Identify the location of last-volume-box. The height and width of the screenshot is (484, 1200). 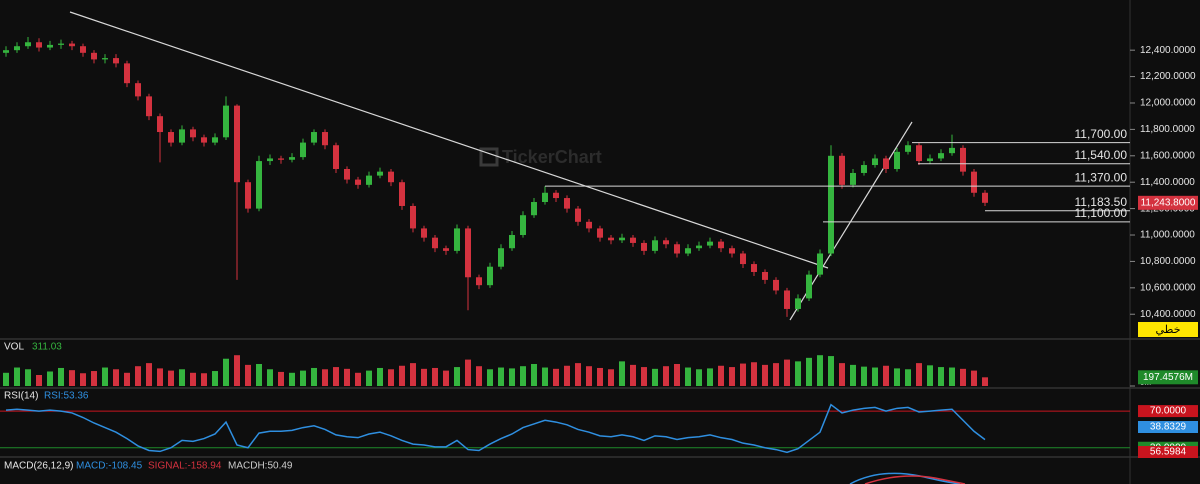
(1168, 377).